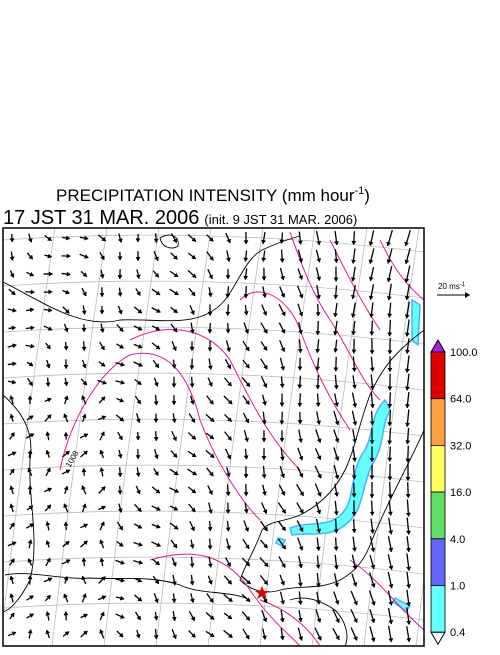 The width and height of the screenshot is (500, 655). What do you see at coordinates (438, 346) in the screenshot?
I see `legend-over` at bounding box center [438, 346].